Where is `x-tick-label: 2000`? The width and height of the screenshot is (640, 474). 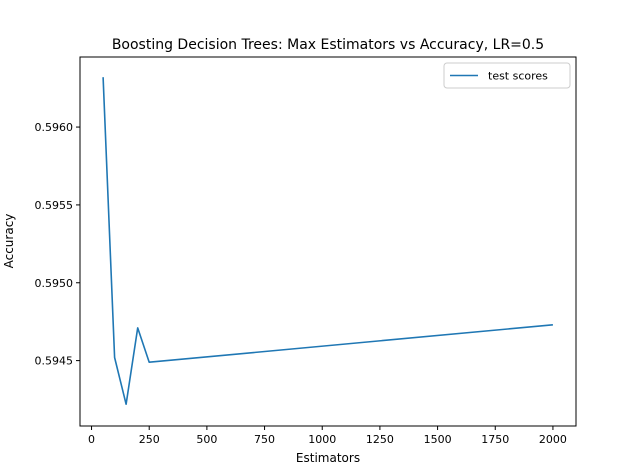 x-tick-label: 2000 is located at coordinates (553, 439).